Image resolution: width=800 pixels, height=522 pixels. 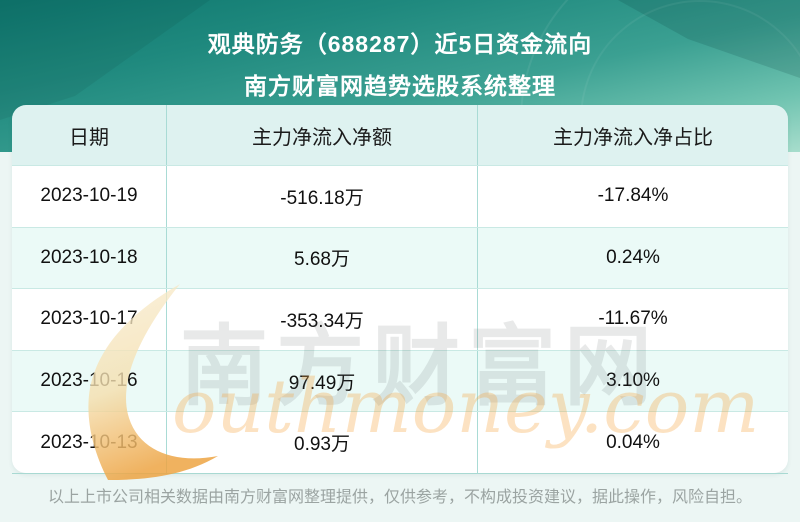 I want to click on net-inflow-cell: 5.68万, so click(x=321, y=258).